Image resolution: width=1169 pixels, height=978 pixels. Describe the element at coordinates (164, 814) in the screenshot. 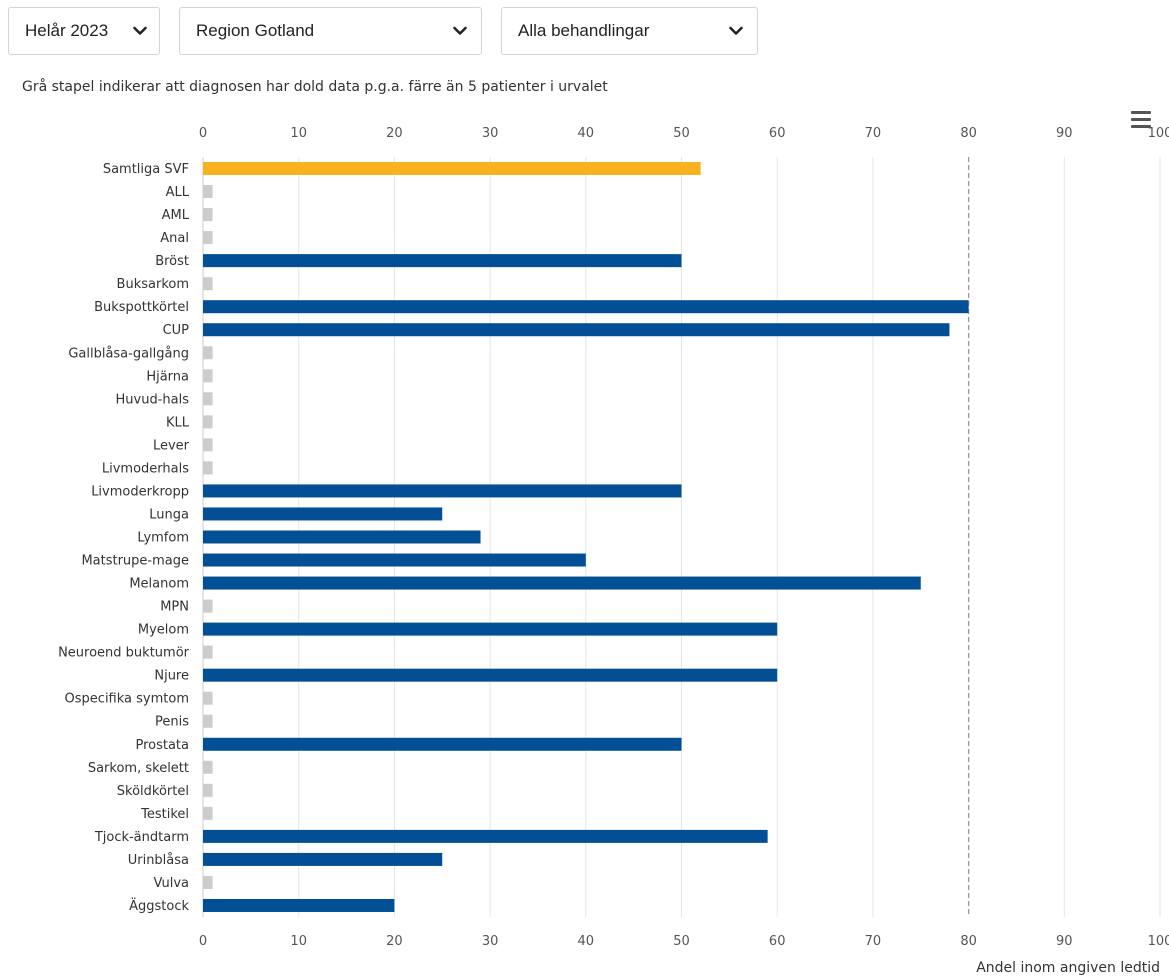

I see `category-label: Testikel` at that location.